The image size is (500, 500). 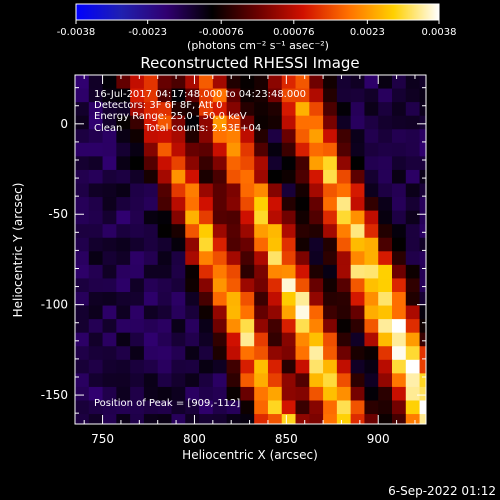 What do you see at coordinates (58, 214) in the screenshot?
I see `y-tick-label: -50` at bounding box center [58, 214].